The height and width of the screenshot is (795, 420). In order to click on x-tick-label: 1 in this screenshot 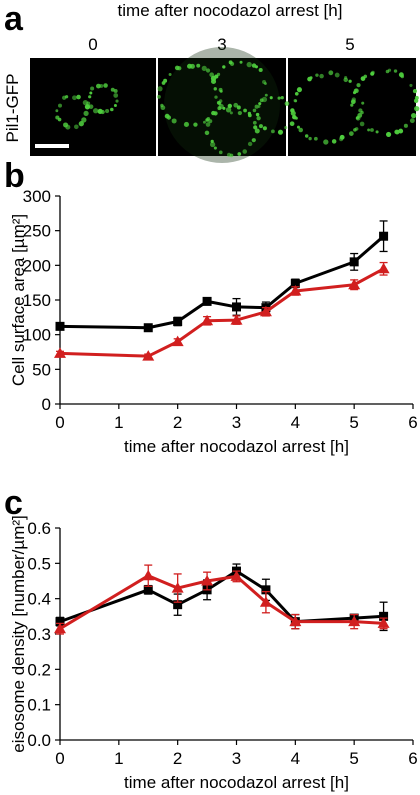, I will do `click(118, 758)`.